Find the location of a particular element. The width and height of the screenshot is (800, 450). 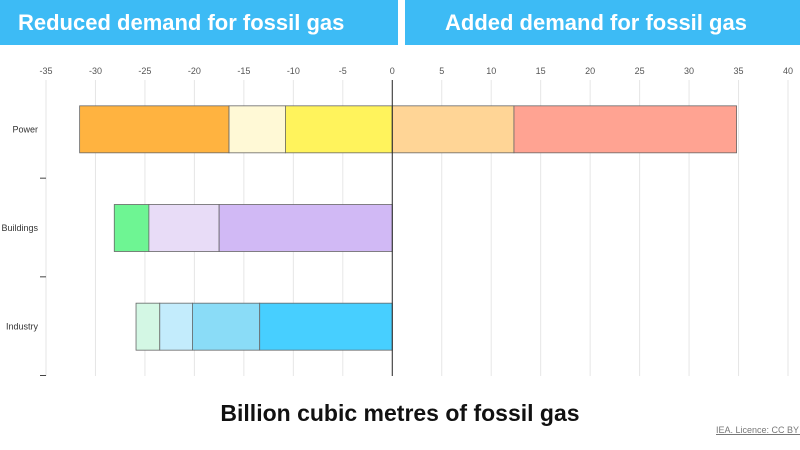

x-tick-label: 25 is located at coordinates (640, 71).